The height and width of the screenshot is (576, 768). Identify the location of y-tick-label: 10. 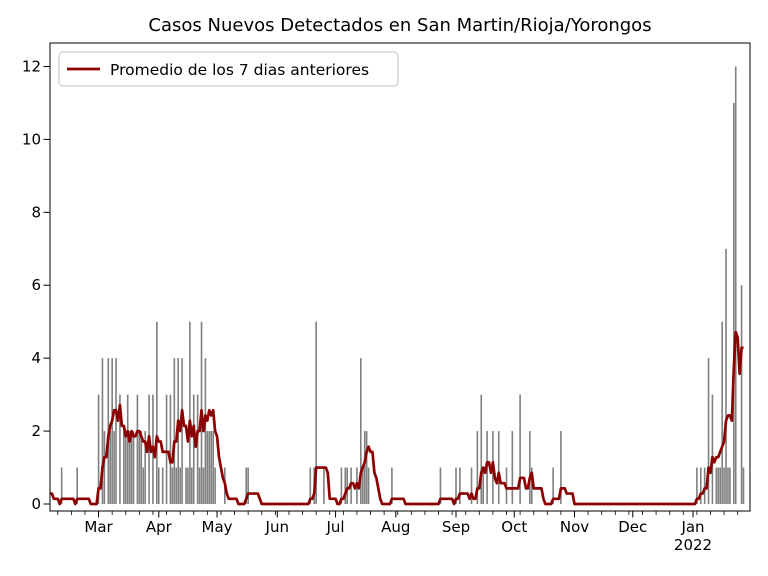
(31, 139).